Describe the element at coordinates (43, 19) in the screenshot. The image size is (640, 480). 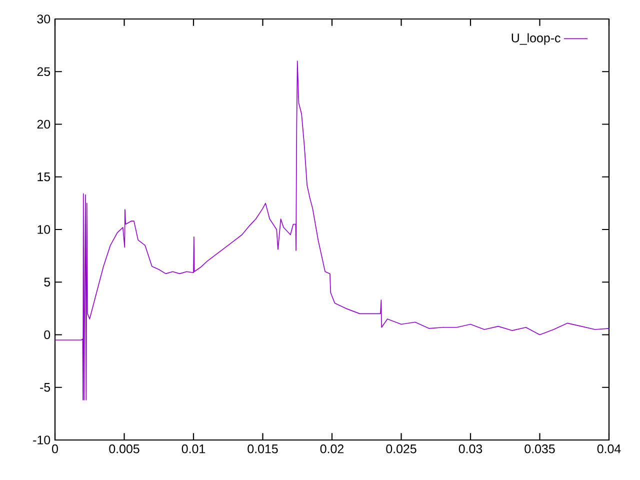
I see `y-tick-label: 30` at that location.